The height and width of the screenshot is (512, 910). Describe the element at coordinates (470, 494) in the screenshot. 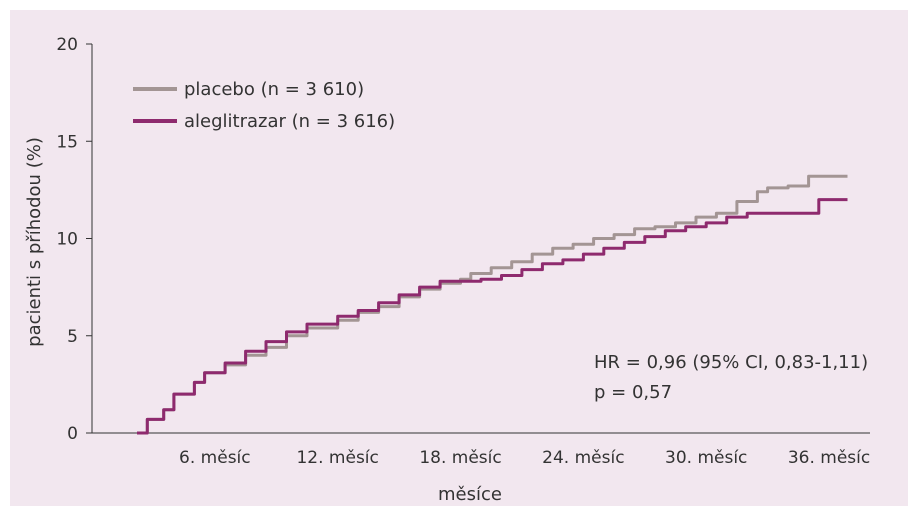

I see `x-axis-title: měsíce` at that location.